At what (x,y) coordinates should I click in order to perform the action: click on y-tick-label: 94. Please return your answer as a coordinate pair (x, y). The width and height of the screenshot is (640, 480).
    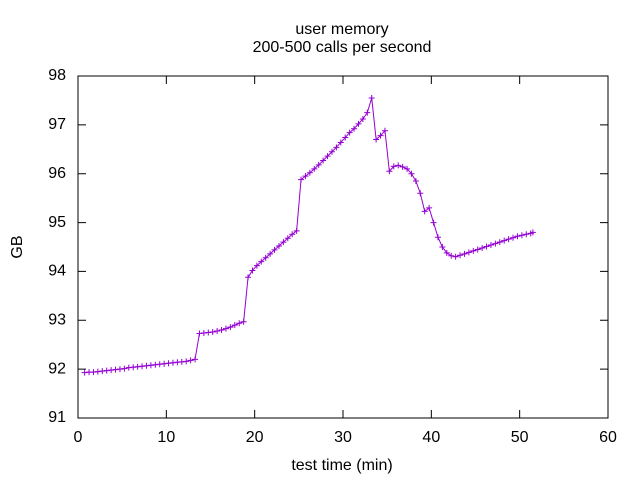
    Looking at the image, I should click on (57, 271).